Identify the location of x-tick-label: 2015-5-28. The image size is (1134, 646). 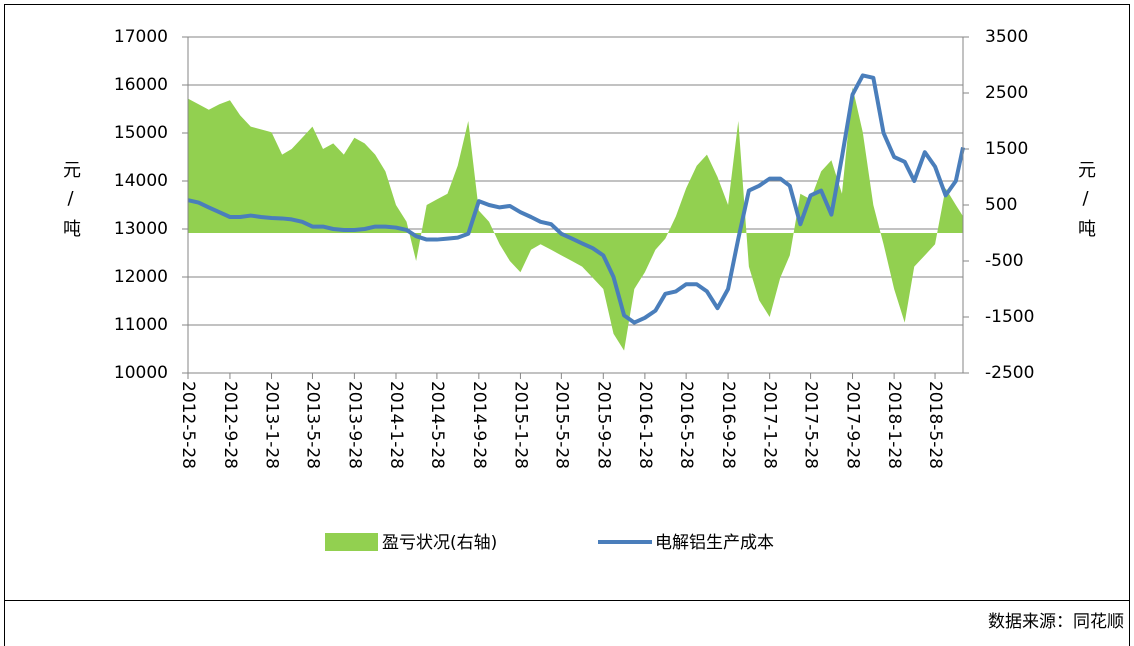
(561, 425).